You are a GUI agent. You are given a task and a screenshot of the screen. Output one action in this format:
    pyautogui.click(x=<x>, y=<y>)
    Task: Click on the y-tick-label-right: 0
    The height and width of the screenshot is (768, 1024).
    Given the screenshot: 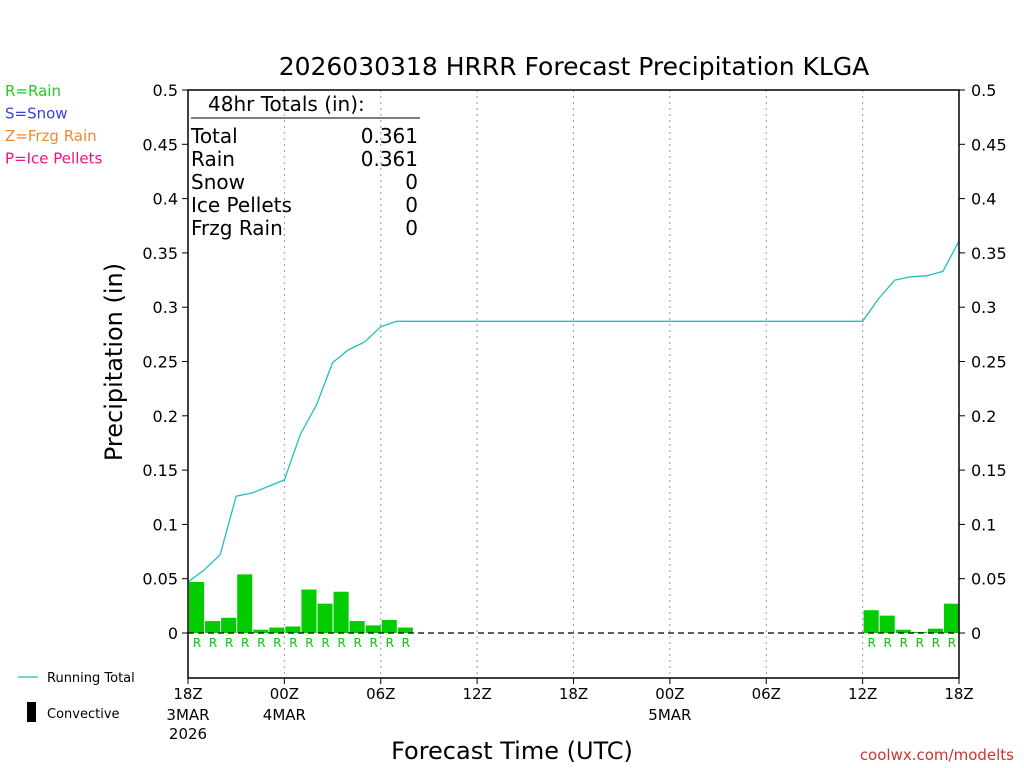 What is the action you would take?
    pyautogui.click(x=976, y=633)
    